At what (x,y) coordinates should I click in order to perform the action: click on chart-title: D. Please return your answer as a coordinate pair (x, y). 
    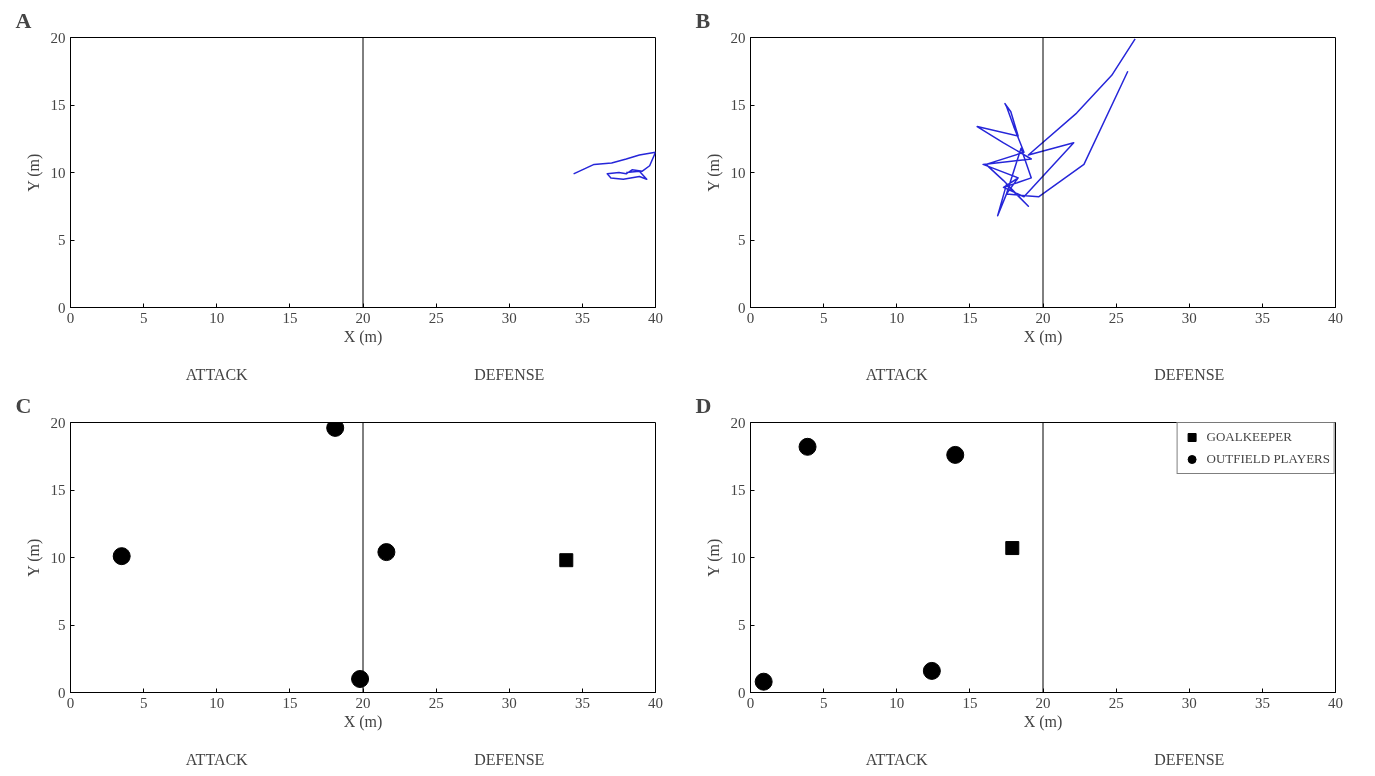
    Looking at the image, I should click on (703, 405).